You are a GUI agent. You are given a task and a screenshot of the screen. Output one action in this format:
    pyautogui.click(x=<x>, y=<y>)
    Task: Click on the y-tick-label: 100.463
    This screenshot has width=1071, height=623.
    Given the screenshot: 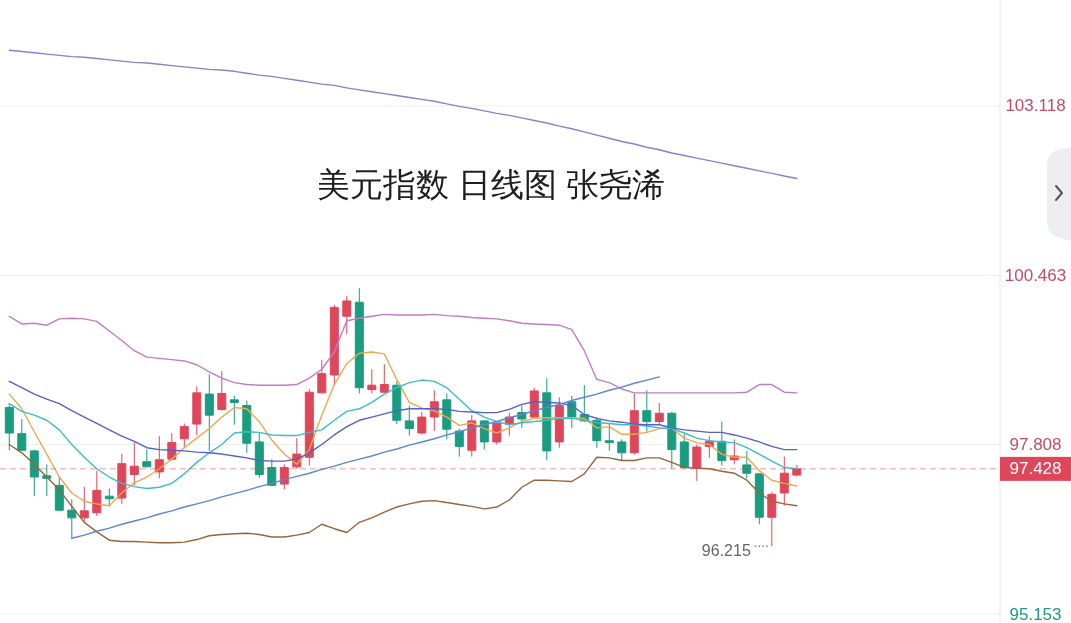 What is the action you would take?
    pyautogui.click(x=1035, y=275)
    